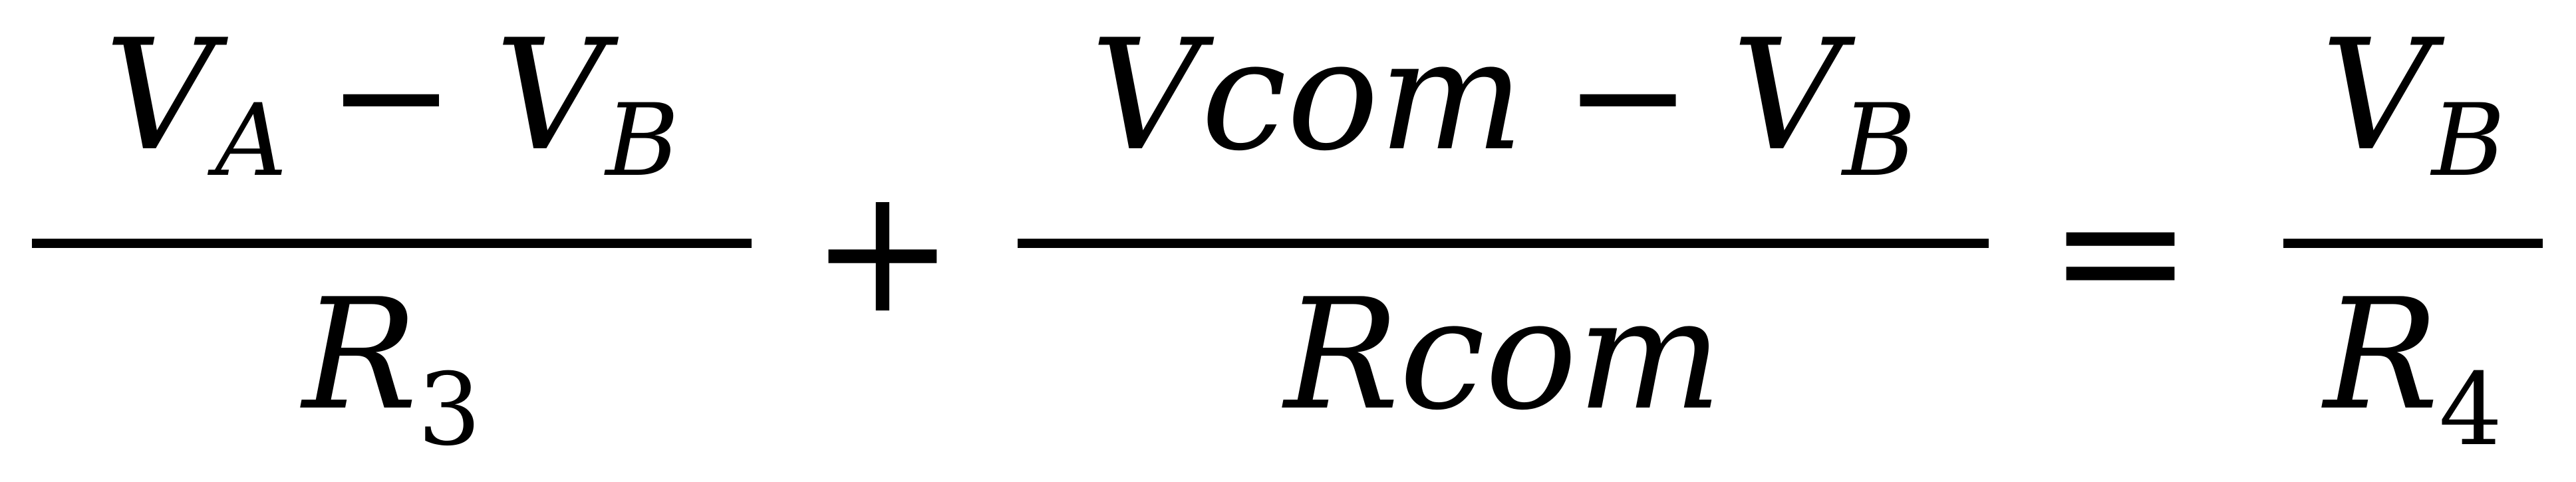  What do you see at coordinates (251, 141) in the screenshot?
I see `subscript-a: A` at bounding box center [251, 141].